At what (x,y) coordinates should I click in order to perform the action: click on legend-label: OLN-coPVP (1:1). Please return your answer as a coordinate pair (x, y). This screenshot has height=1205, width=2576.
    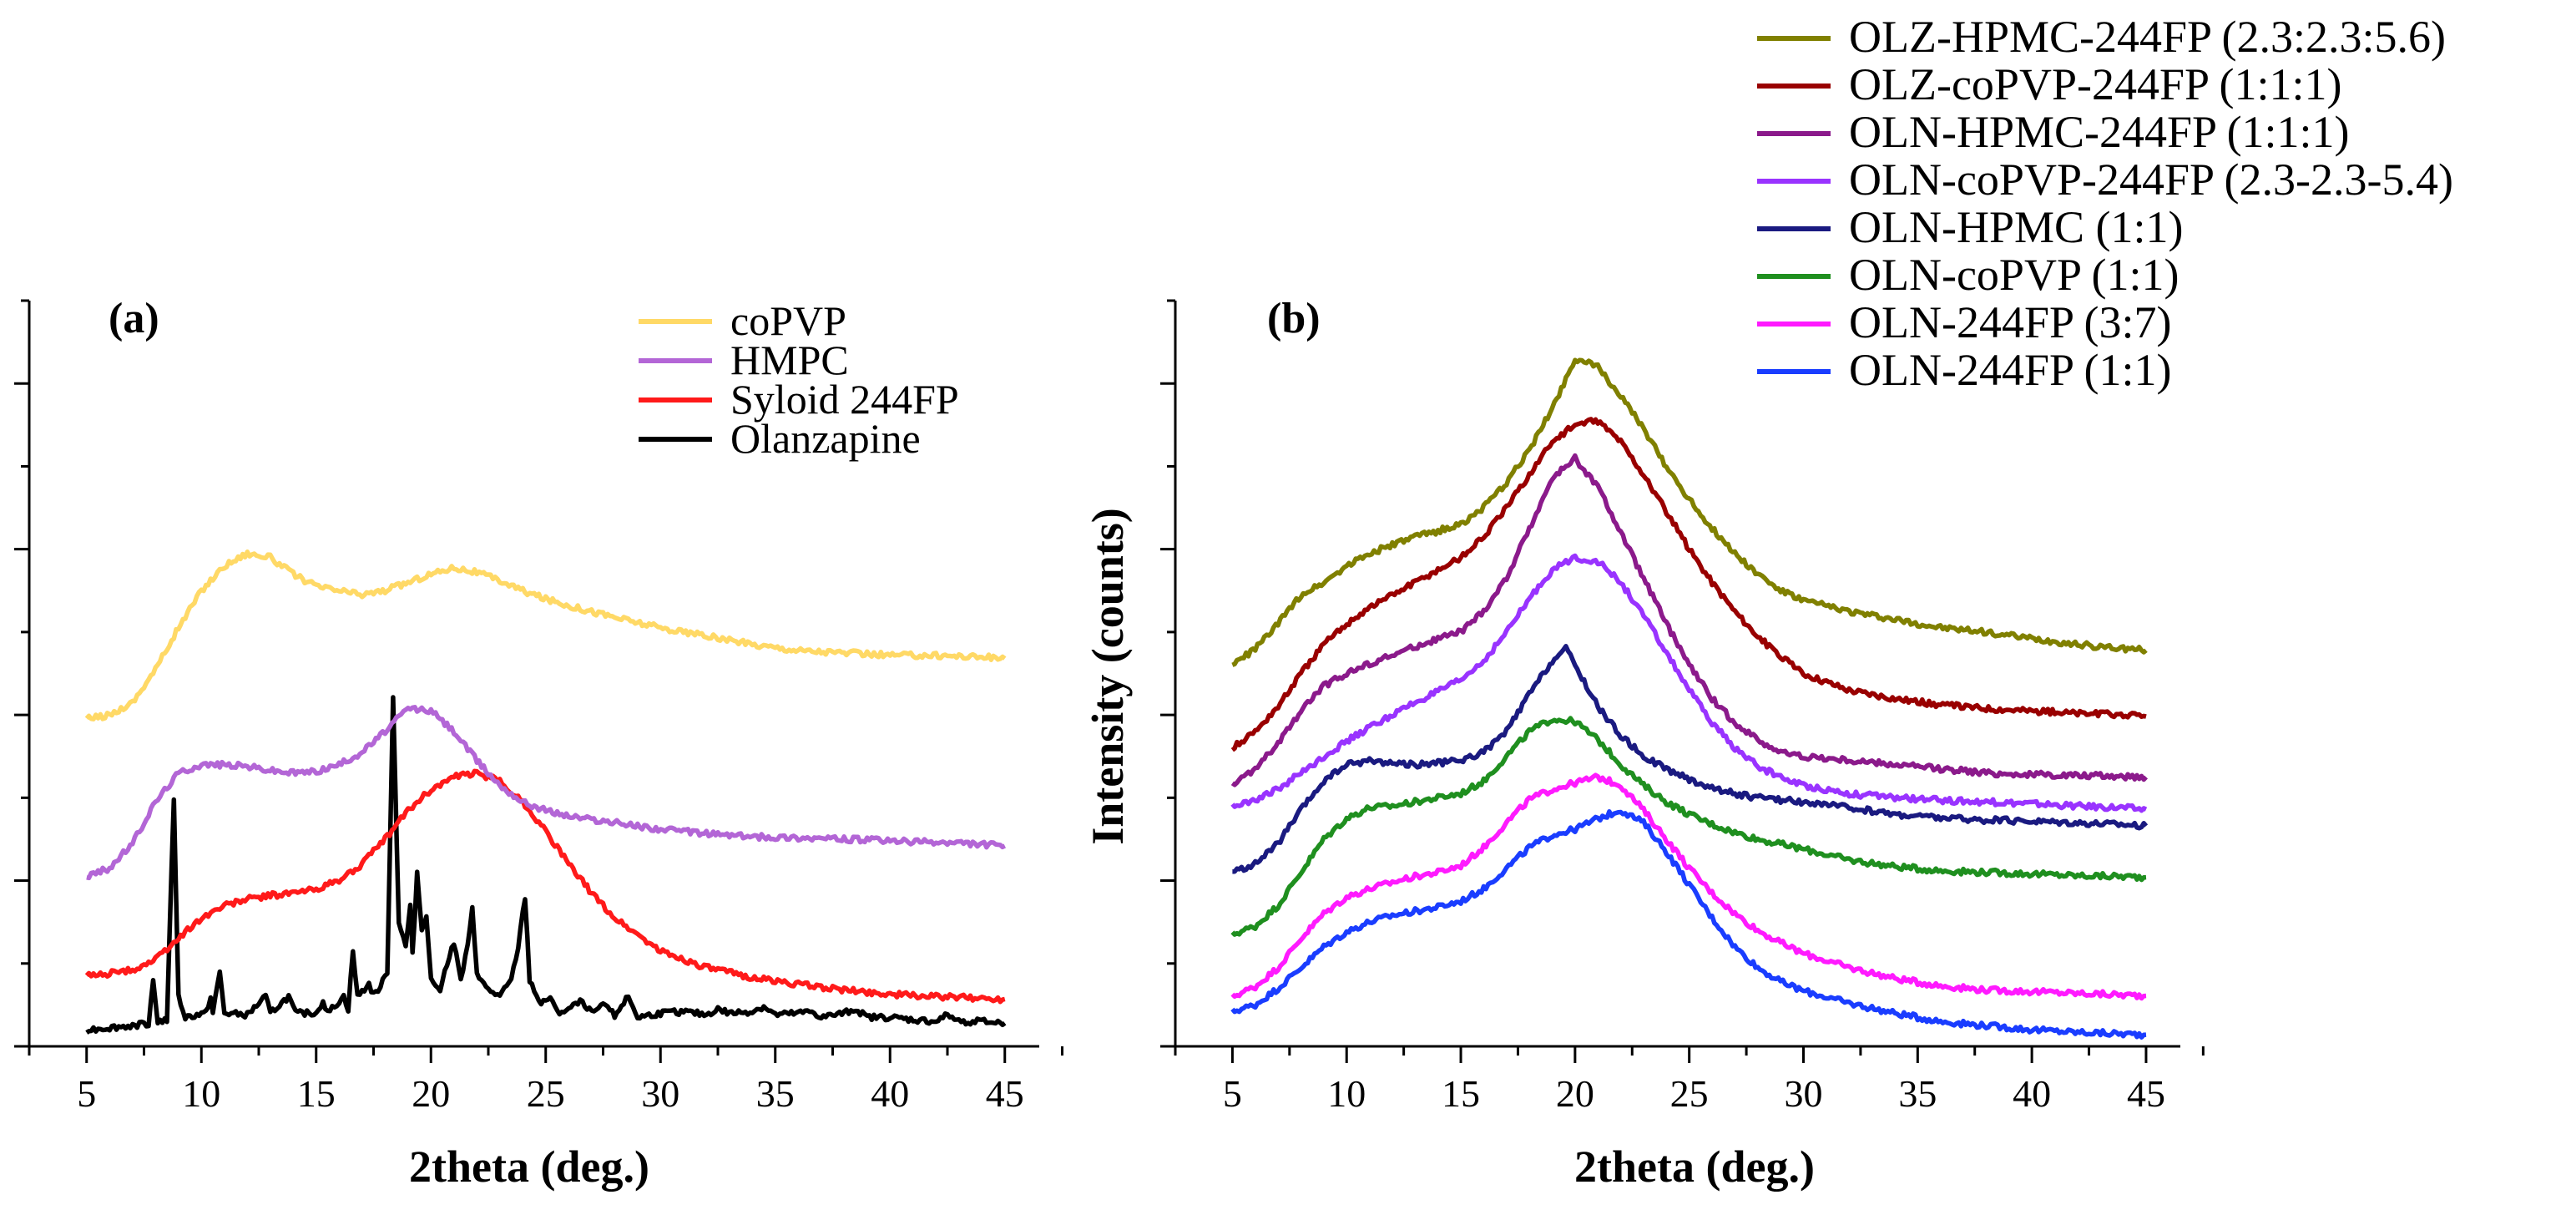
    Looking at the image, I should click on (2014, 275).